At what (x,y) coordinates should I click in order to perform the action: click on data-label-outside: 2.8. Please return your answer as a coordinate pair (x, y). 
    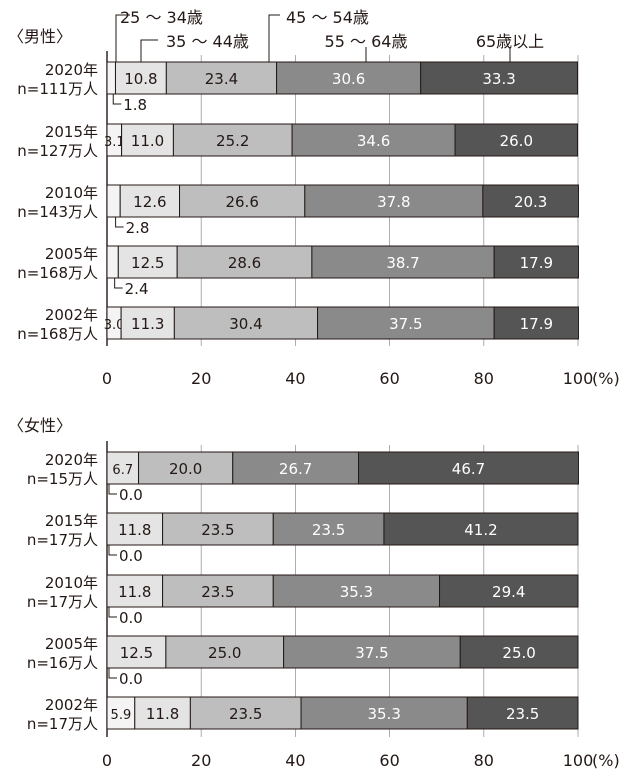
    Looking at the image, I should click on (138, 228).